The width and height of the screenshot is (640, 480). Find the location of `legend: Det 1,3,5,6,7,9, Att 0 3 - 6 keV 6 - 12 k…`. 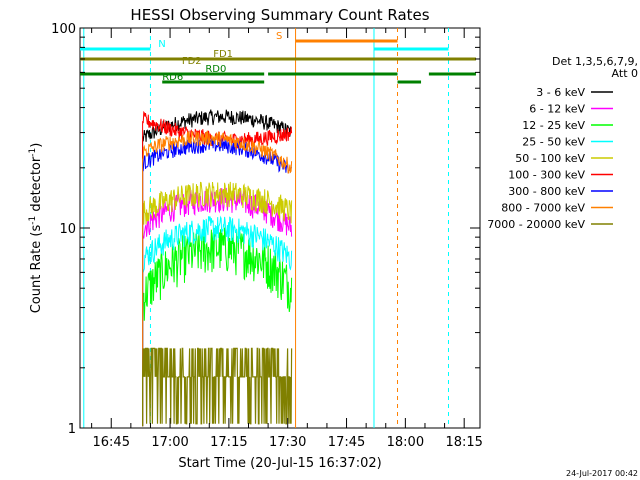

legend: Det 1,3,5,6,7,9, Att 0 3 - 6 keV 6 - 12 k… is located at coordinates (562, 143).